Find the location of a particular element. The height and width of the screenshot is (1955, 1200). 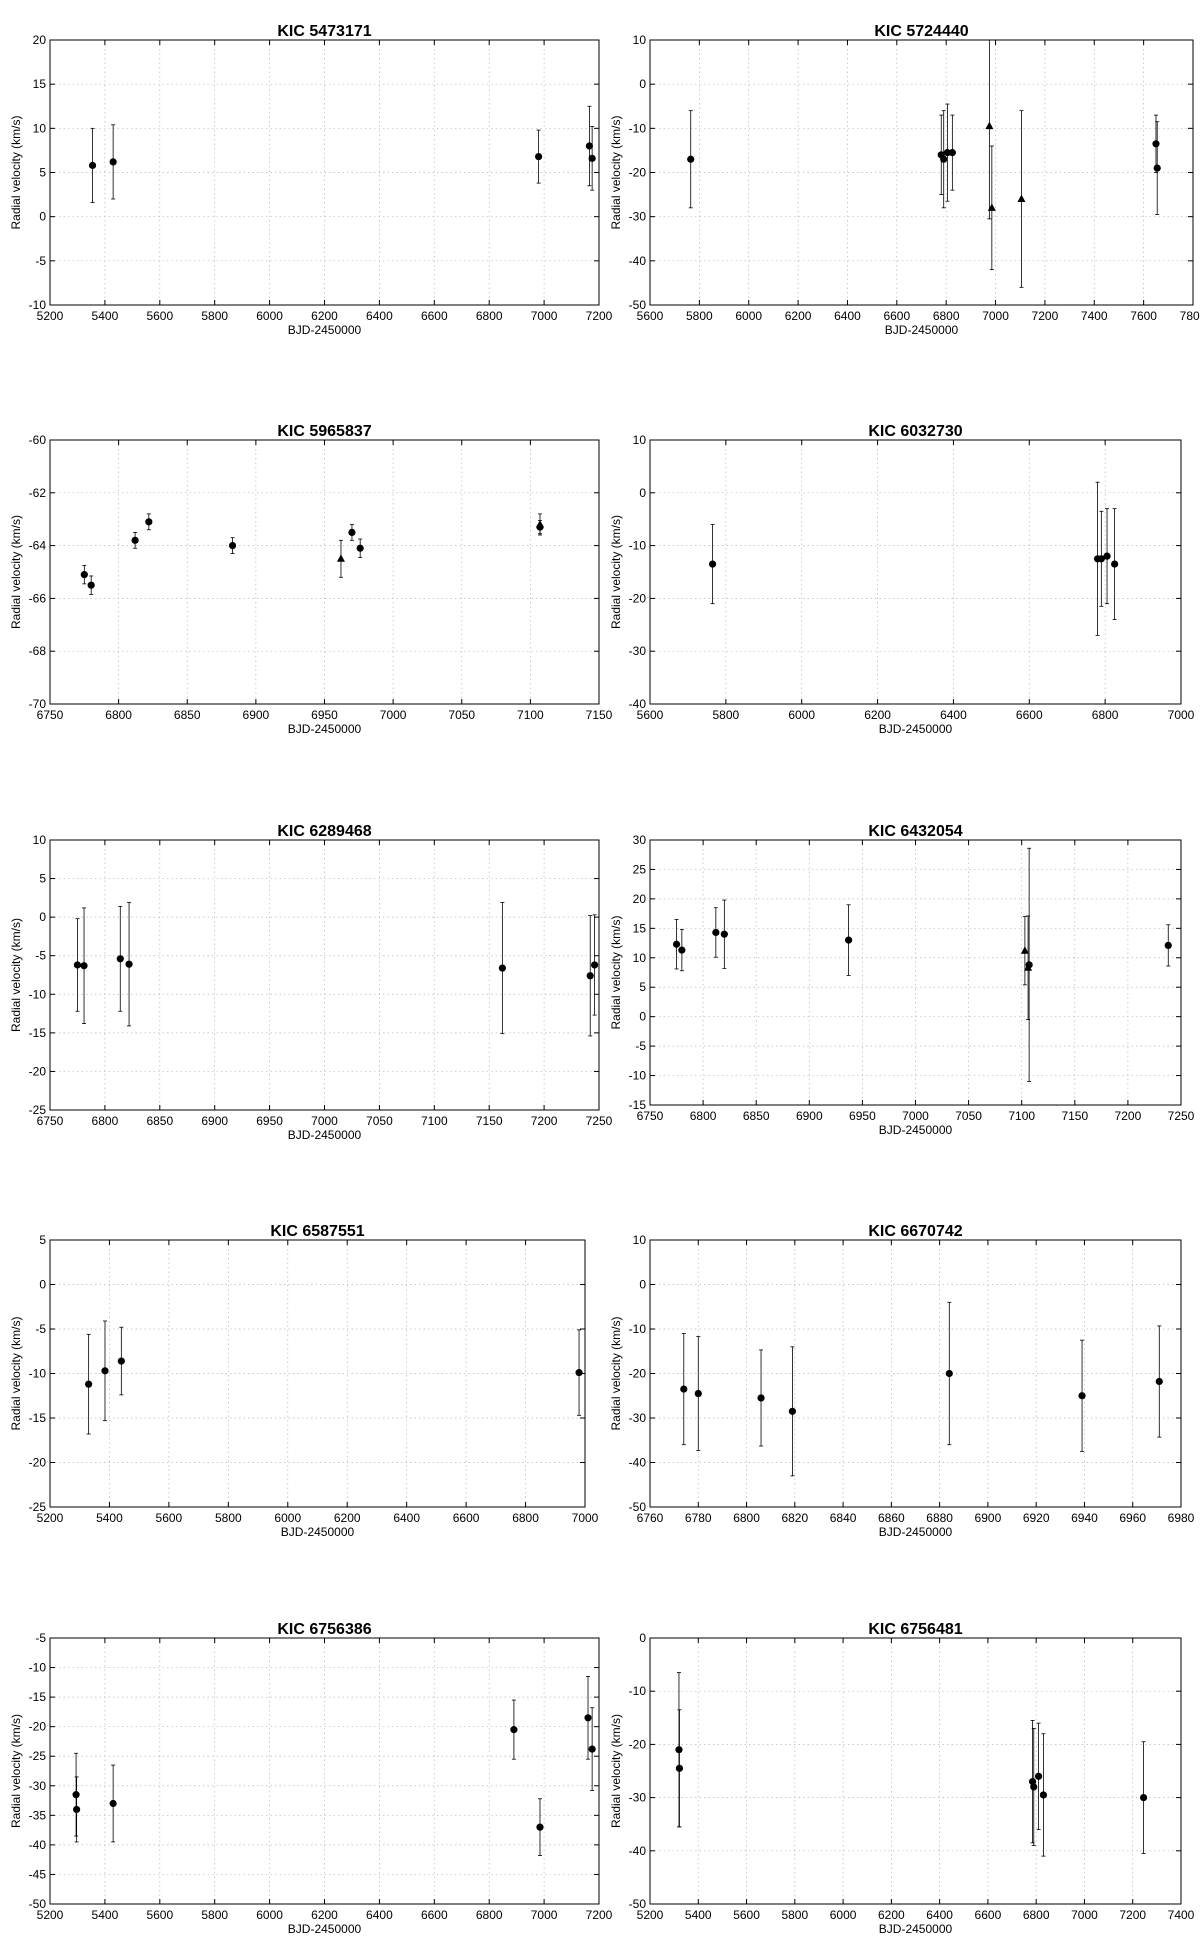

x-tick-label: 6840 is located at coordinates (843, 1518).